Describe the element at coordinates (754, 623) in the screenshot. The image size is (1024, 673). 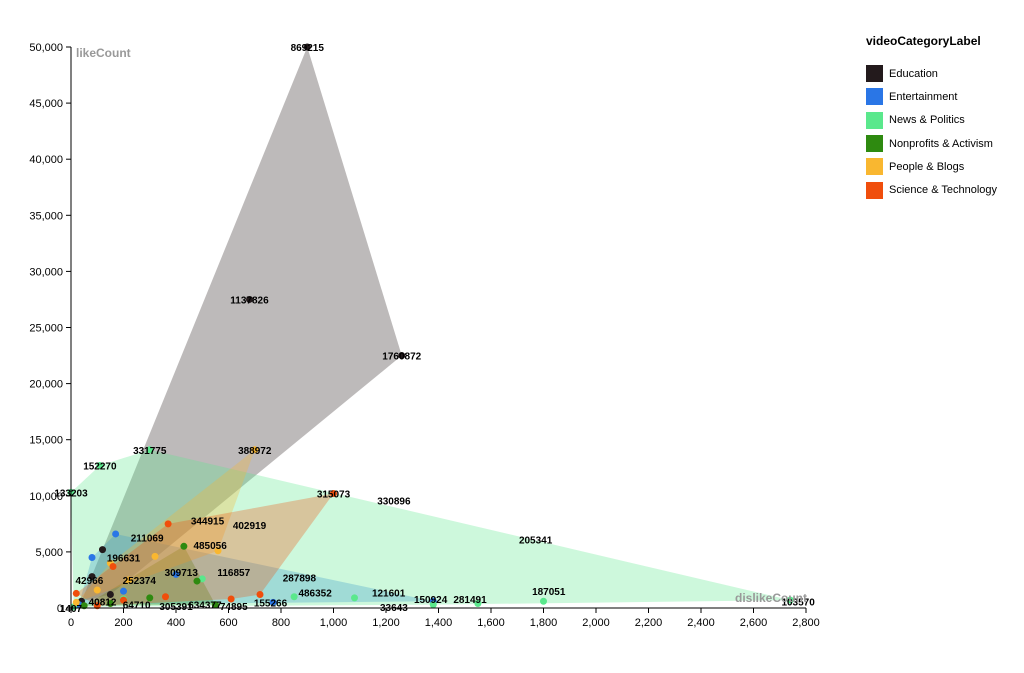
I see `x-tick-label: 2,600` at that location.